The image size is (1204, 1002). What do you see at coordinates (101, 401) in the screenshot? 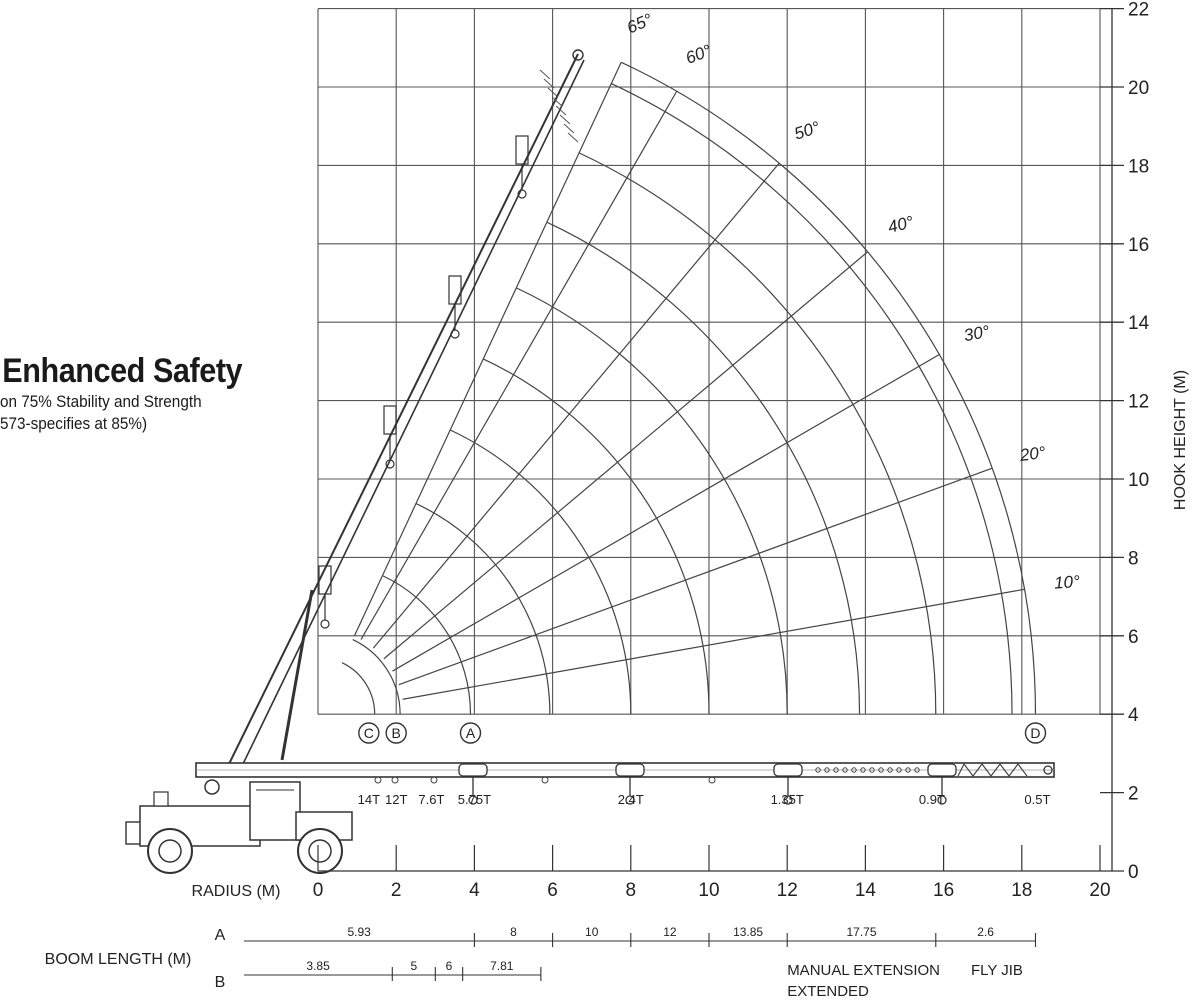
I see `safety-line-1: on 75% Stability and Strength` at bounding box center [101, 401].